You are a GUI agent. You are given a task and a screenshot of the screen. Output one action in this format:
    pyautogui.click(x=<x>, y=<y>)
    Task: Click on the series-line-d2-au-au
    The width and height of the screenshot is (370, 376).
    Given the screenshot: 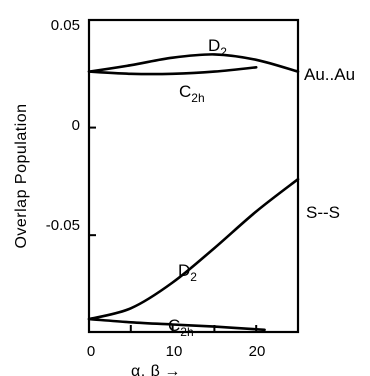 What is the action you would take?
    pyautogui.click(x=193, y=63)
    